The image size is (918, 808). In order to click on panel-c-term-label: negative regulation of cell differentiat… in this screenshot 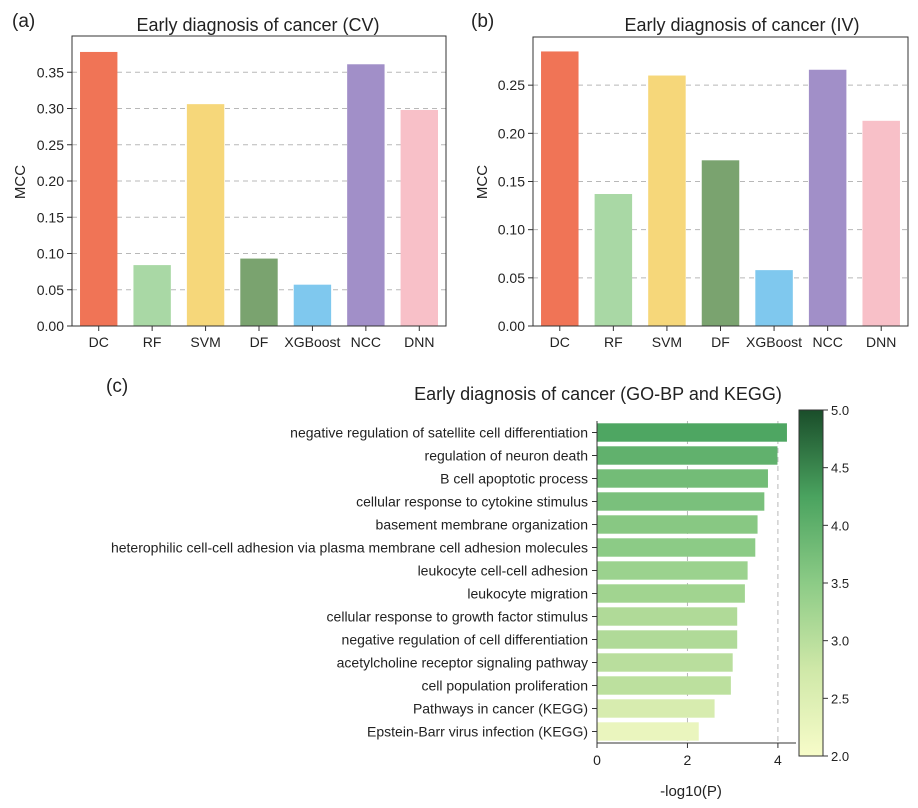, I will do `click(465, 640)`.